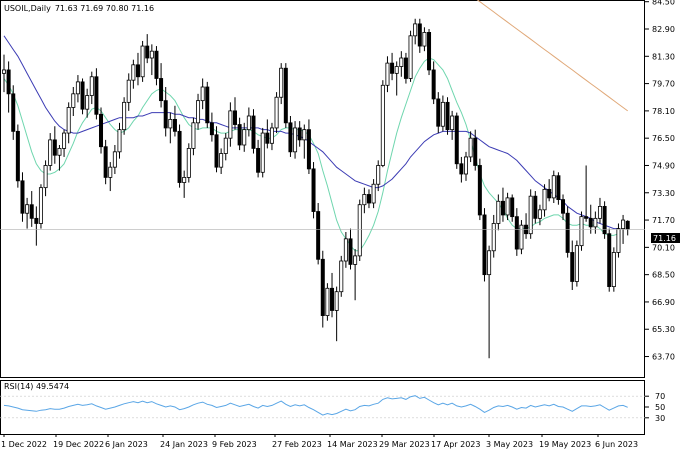 This screenshot has height=453, width=680. I want to click on time-tick-label: 24 Jan 2023, so click(184, 444).